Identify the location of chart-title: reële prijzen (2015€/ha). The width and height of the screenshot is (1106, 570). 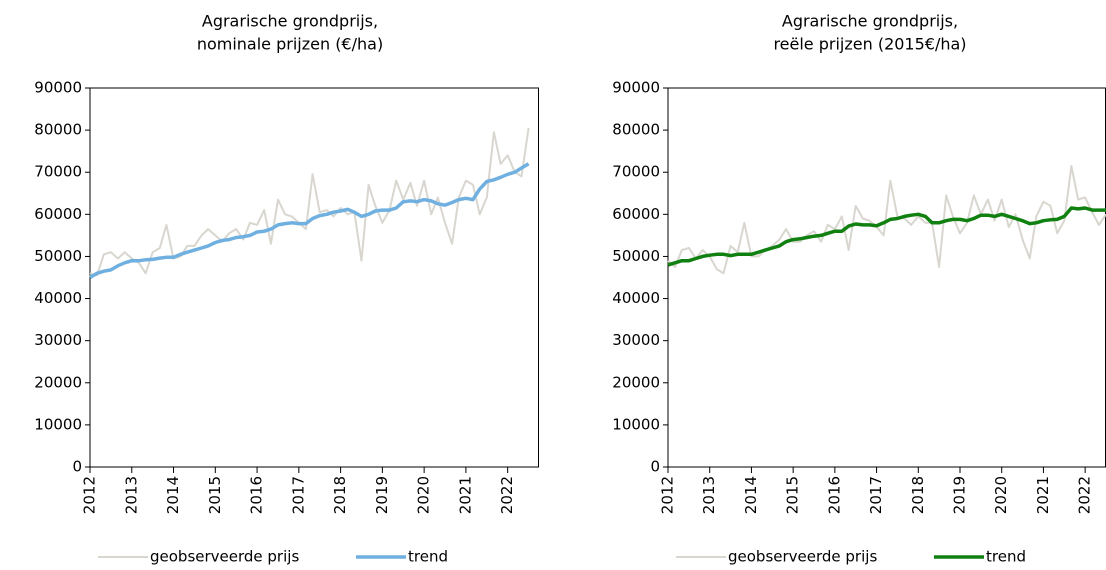
(869, 44).